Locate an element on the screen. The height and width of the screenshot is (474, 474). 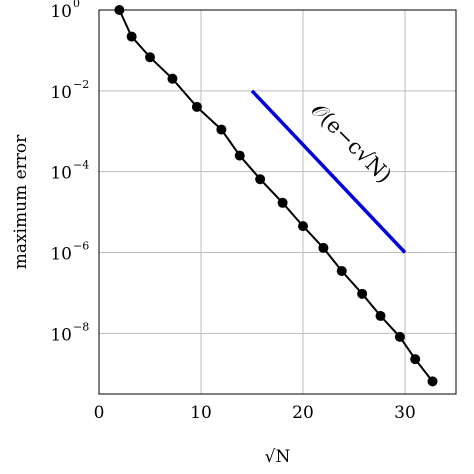
y-tick-exponent: −6 is located at coordinates (81, 246).